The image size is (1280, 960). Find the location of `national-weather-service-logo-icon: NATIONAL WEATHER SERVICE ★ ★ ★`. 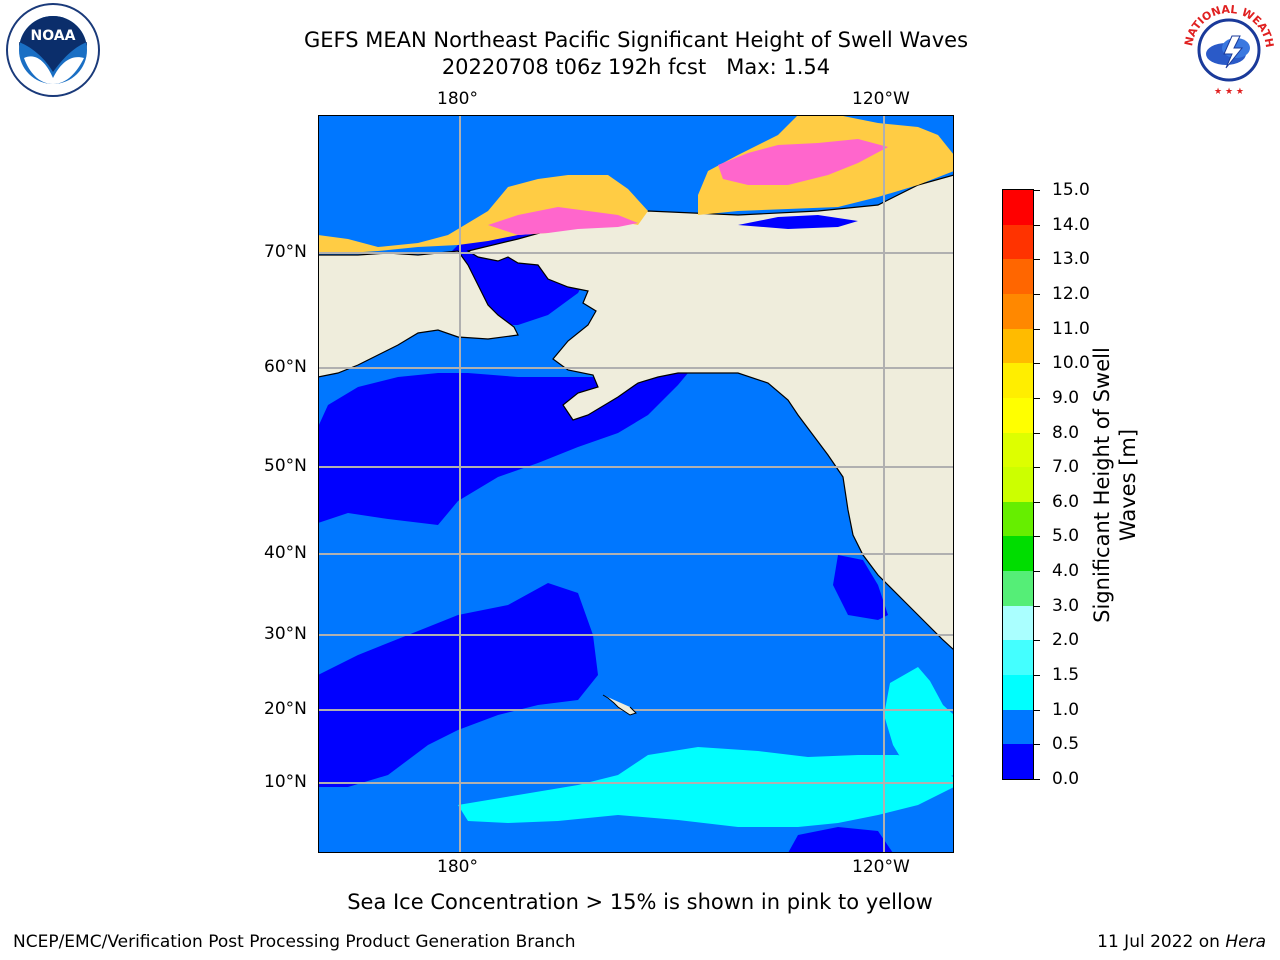

national-weather-service-logo-icon: NATIONAL WEATHER SERVICE ★ ★ ★ is located at coordinates (1227, 49).